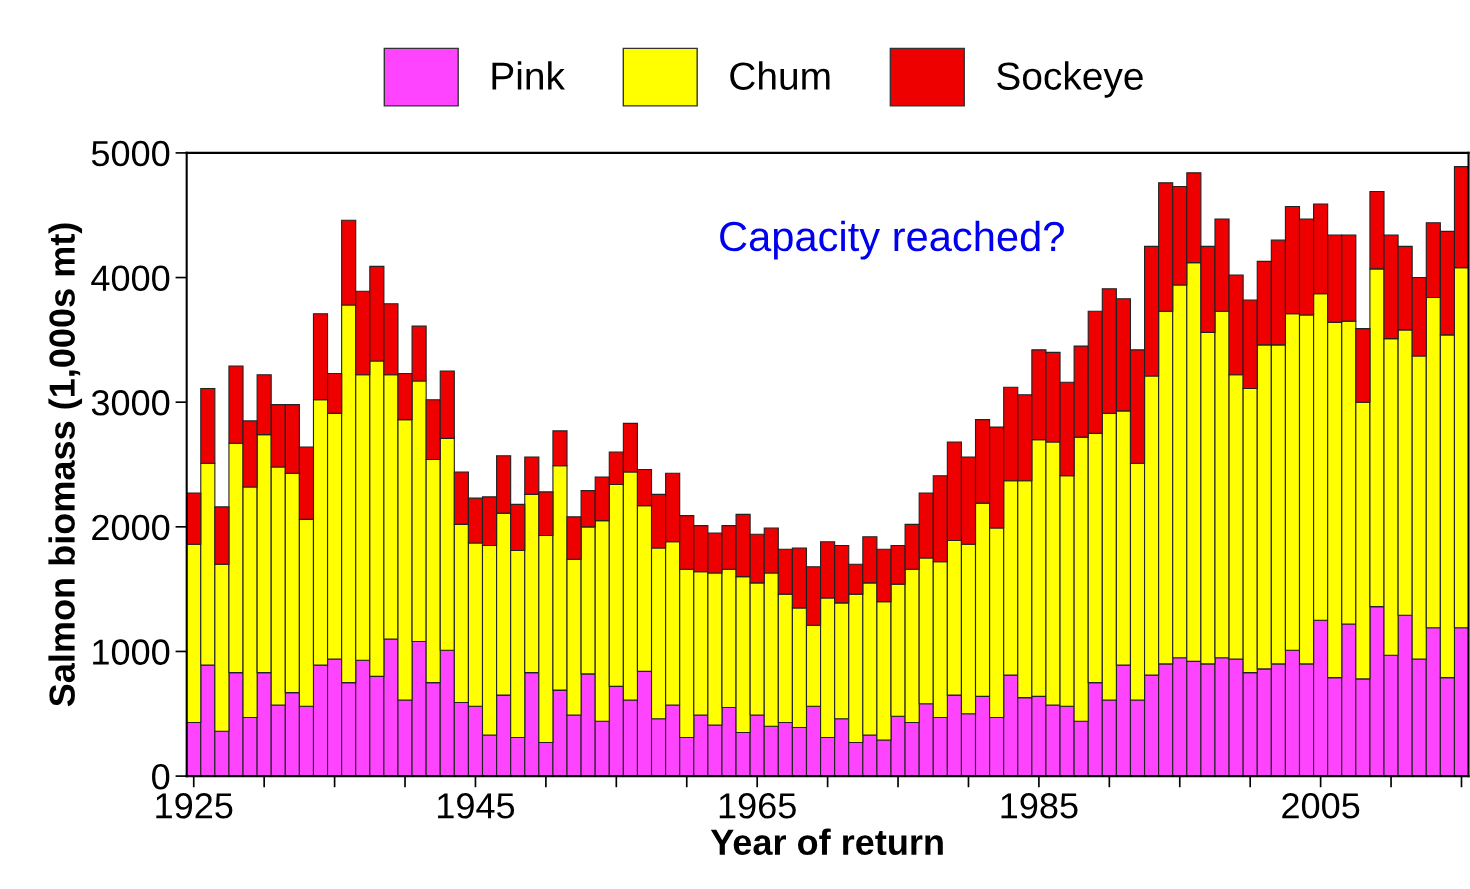  I want to click on annotation: Capacity reached?, so click(892, 240).